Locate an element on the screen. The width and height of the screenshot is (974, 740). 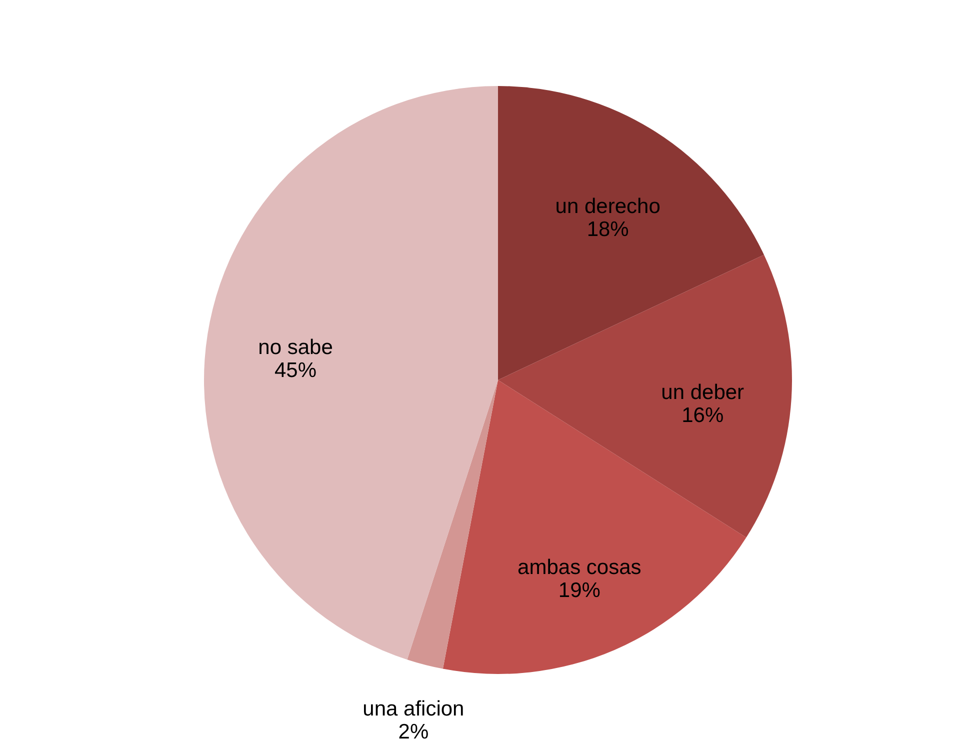
data-label: 2% is located at coordinates (413, 730).